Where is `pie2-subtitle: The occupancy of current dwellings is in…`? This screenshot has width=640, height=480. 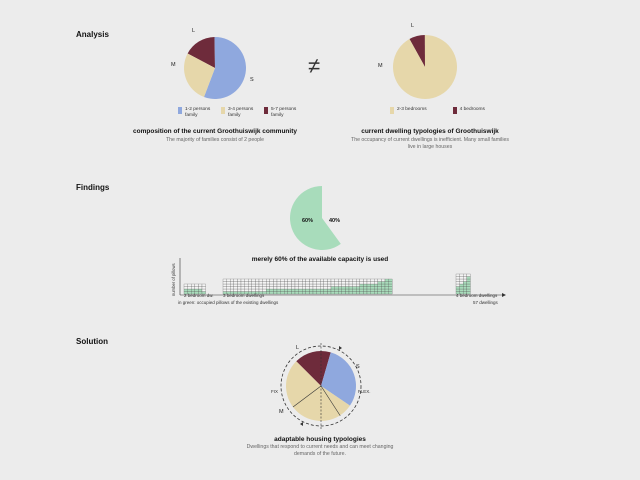 pie2-subtitle: The occupancy of current dwellings is in… is located at coordinates (430, 143).